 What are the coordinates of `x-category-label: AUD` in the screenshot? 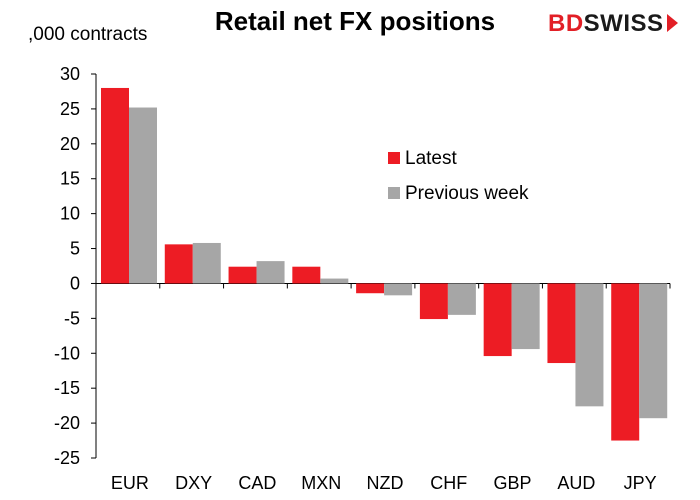 It's located at (576, 483).